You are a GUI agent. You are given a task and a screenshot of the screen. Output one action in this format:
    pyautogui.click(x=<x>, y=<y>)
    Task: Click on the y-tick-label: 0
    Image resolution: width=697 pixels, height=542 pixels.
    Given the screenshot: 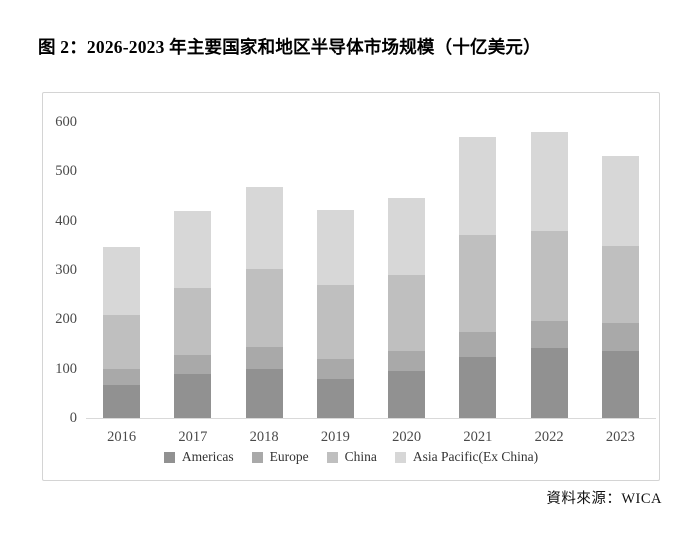 What is the action you would take?
    pyautogui.click(x=73, y=418)
    